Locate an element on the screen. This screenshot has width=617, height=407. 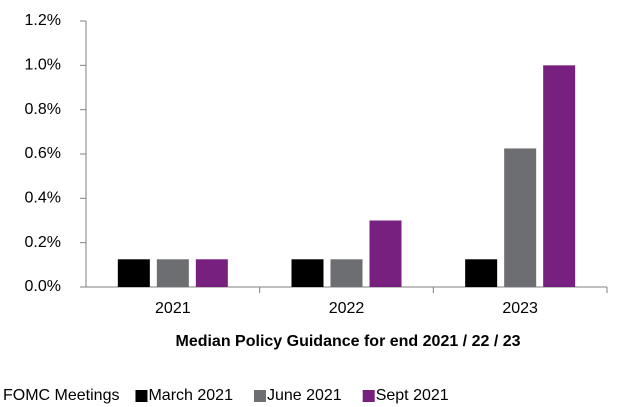
y-tick-label: 0.6% is located at coordinates (43, 153).